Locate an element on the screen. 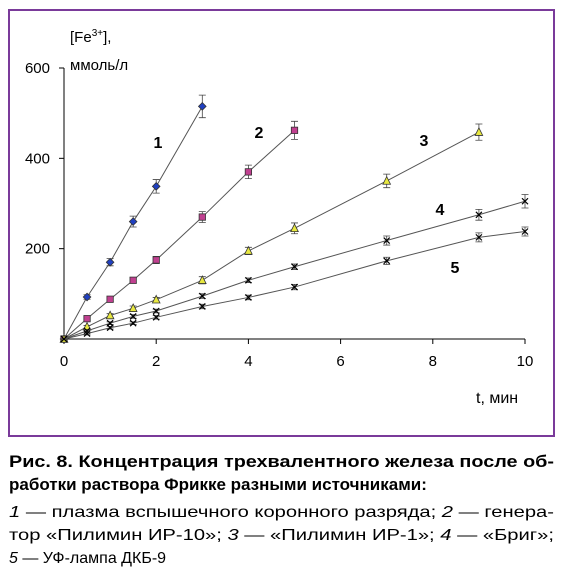 The image size is (563, 576). caption-text: тор «Пилимин ИР-10»; is located at coordinates (118, 535).